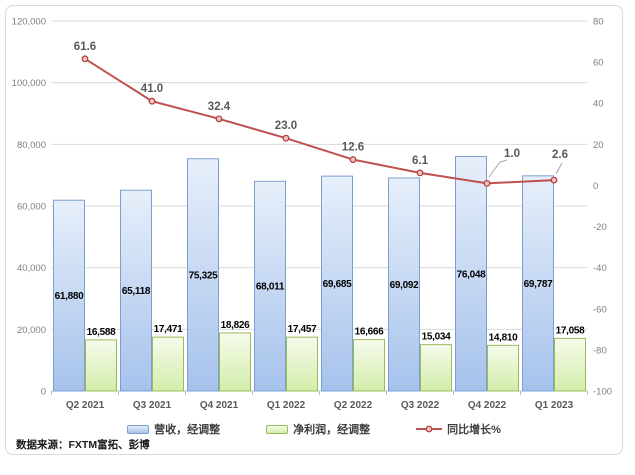 The image size is (635, 475). I want to click on right-axis-tick-label: -100, so click(602, 392).